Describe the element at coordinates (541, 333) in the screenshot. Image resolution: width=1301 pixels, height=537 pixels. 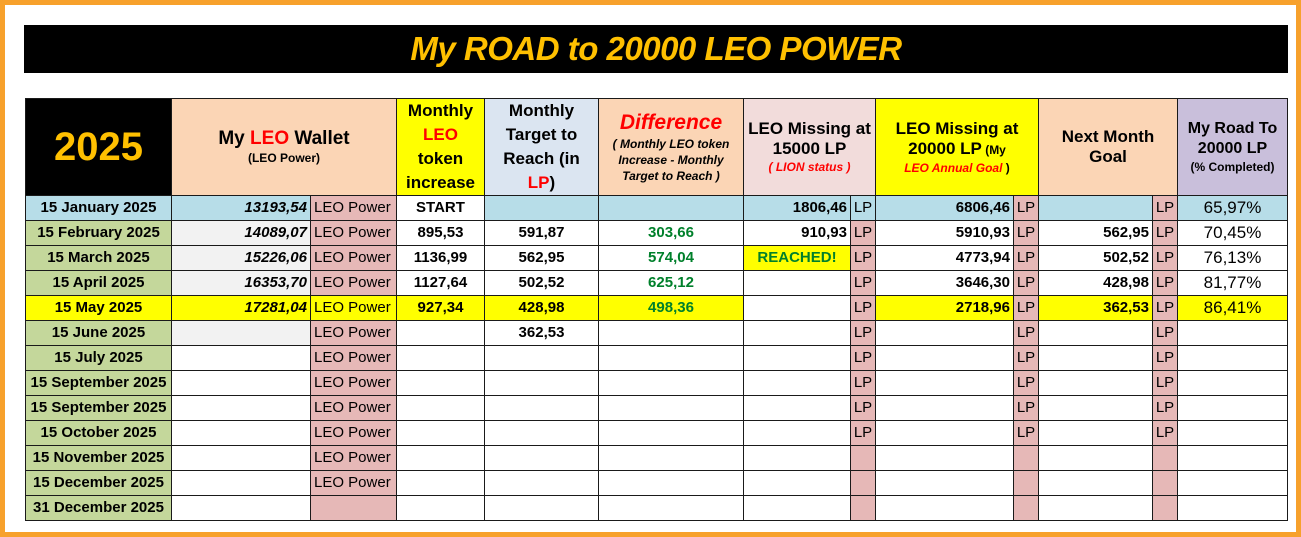
I see `monthly-target-cell: 362,53` at that location.